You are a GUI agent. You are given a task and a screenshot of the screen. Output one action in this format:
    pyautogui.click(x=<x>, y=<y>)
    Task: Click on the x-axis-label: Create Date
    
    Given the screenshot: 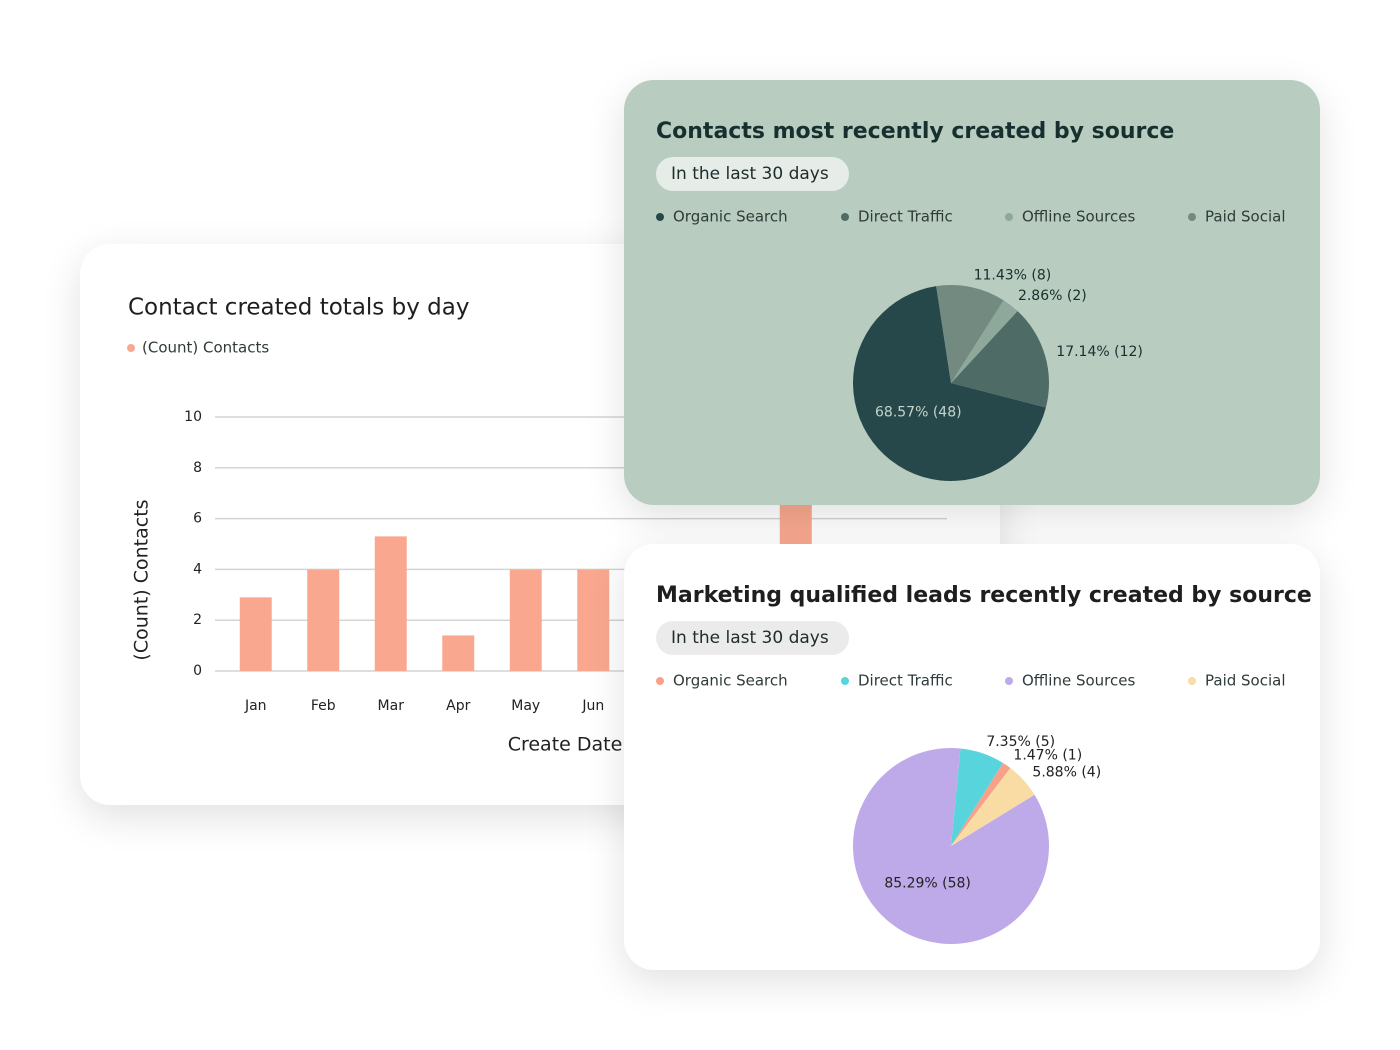 What is the action you would take?
    pyautogui.click(x=565, y=745)
    